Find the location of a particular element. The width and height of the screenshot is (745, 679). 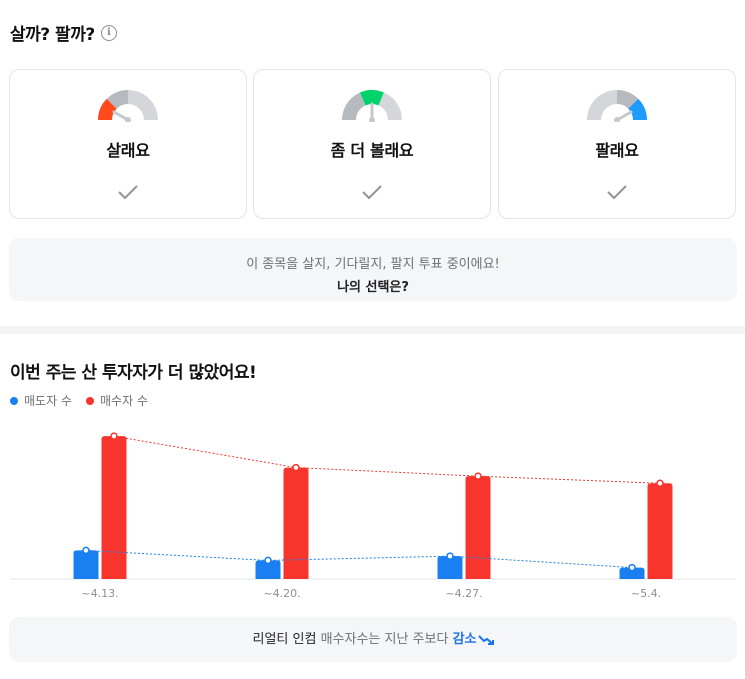

x-tick-label: ~4.20. is located at coordinates (281, 593).